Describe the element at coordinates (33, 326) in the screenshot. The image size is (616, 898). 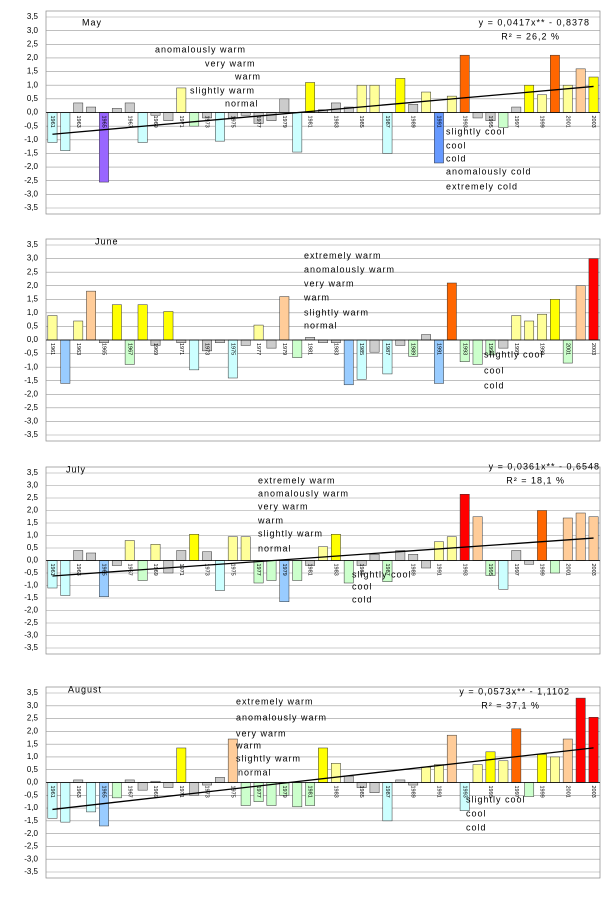
I see `y-tick-label: 0,5` at that location.